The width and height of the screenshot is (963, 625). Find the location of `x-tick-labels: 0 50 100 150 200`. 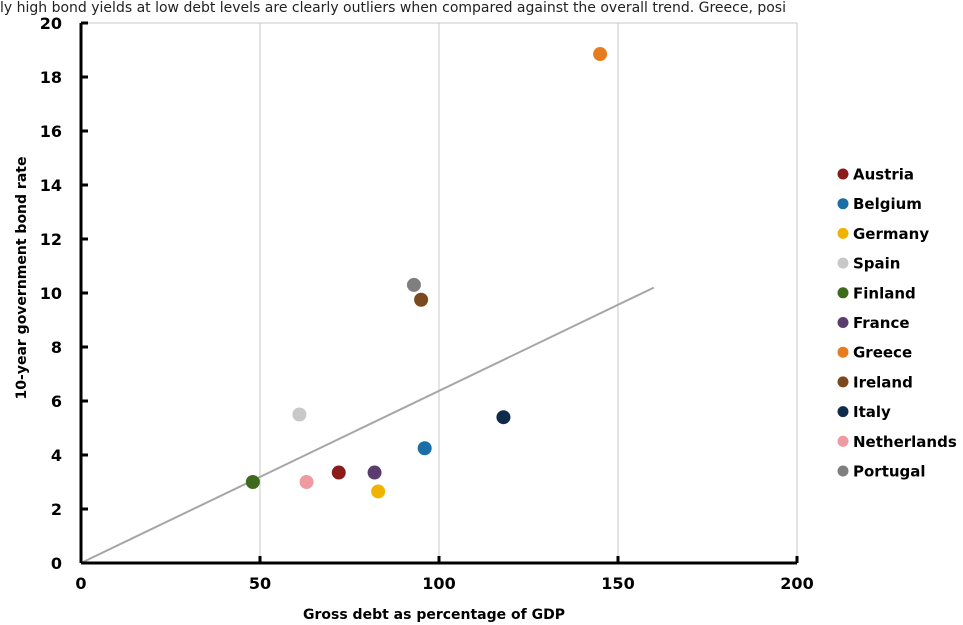

x-tick-labels: 0 50 100 150 200 is located at coordinates (444, 574).